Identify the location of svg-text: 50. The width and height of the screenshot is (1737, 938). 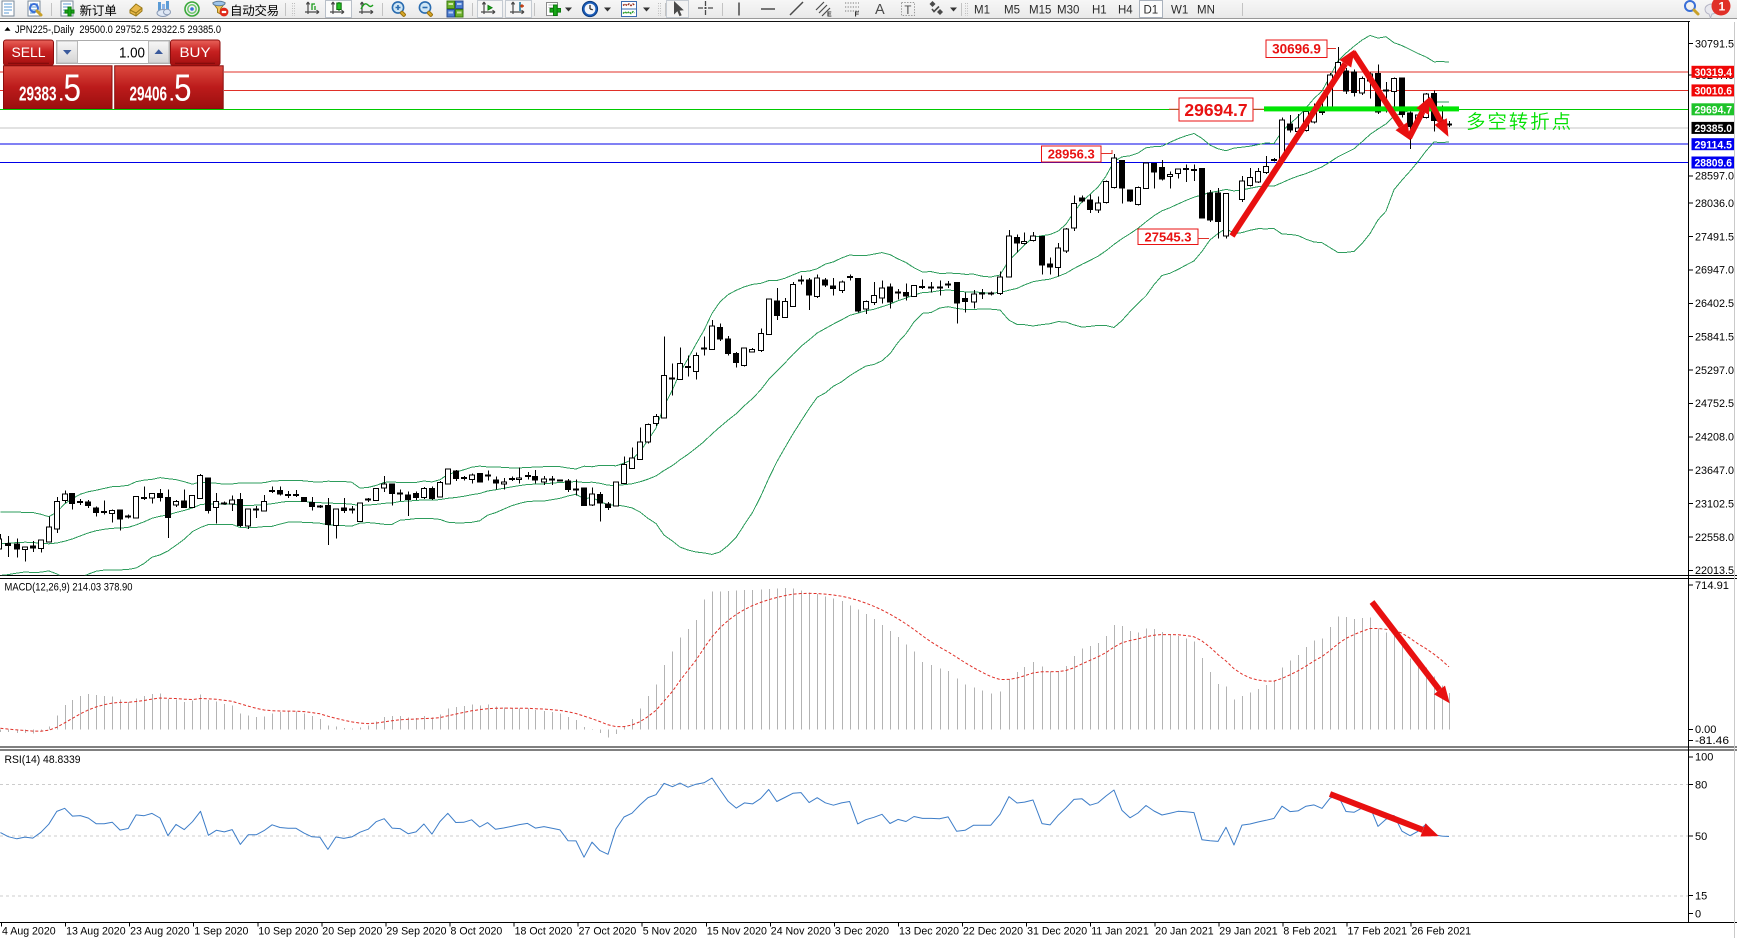
(1701, 837).